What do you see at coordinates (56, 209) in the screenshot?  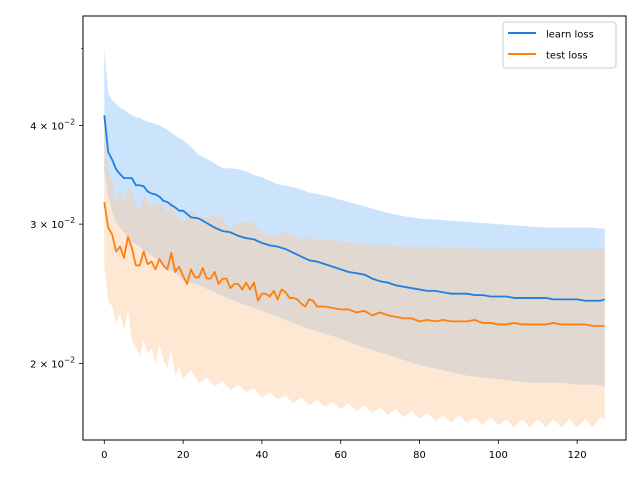 I see `y-axis-ticks: 2 × 10−2 3 × 10−2 4 × 10−2` at bounding box center [56, 209].